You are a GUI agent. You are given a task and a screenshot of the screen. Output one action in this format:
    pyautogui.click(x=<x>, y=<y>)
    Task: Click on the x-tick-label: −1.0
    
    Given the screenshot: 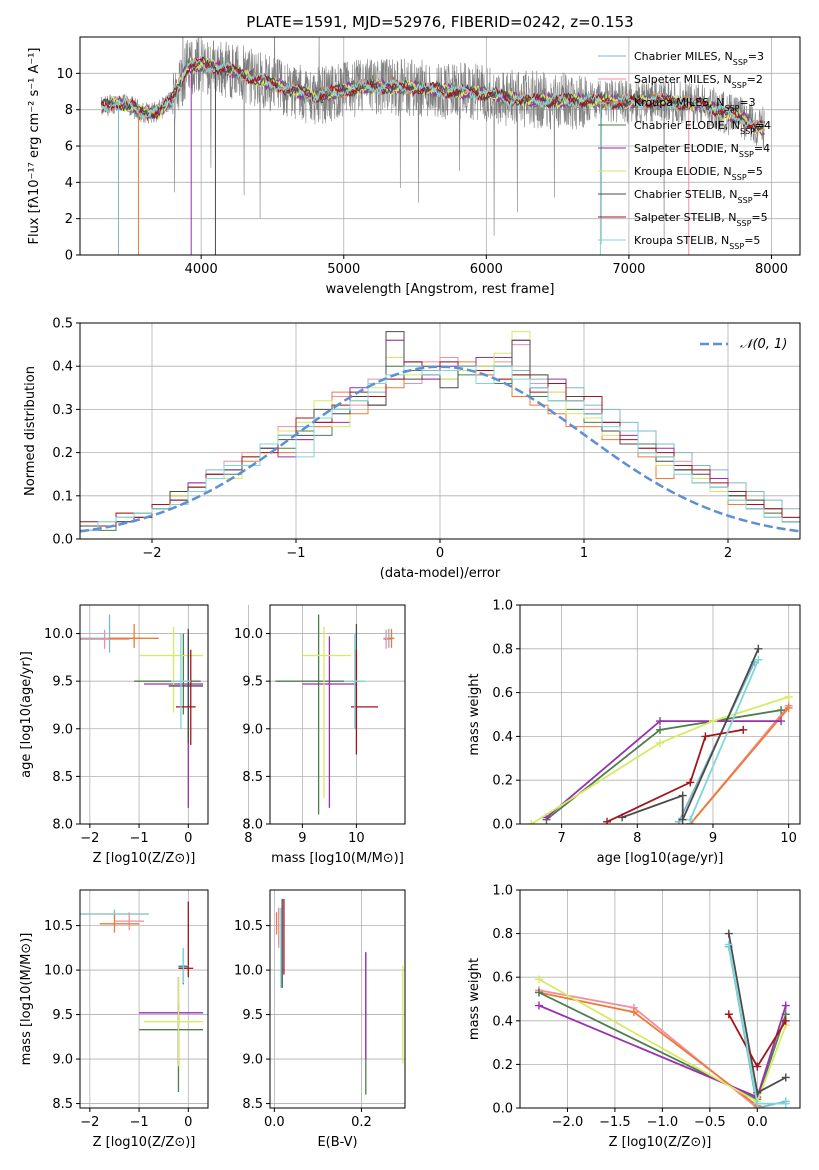 What is the action you would take?
    pyautogui.click(x=663, y=1122)
    